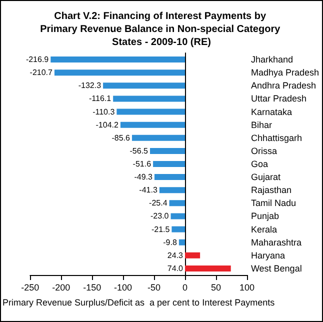  What do you see at coordinates (107, 125) in the screenshot?
I see `data-label: -104.2` at bounding box center [107, 125].